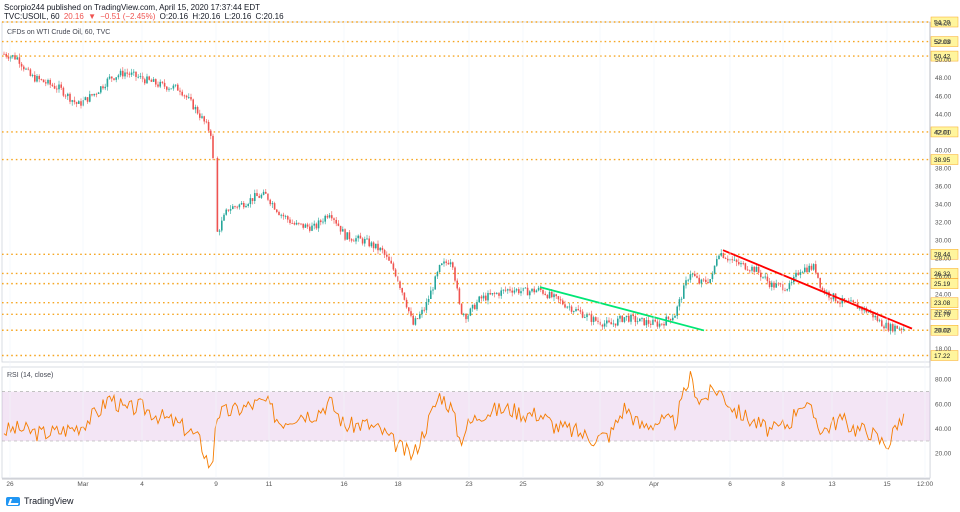 The height and width of the screenshot is (512, 960). What do you see at coordinates (40, 501) in the screenshot?
I see `tradingview-branding: TradingView` at bounding box center [40, 501].